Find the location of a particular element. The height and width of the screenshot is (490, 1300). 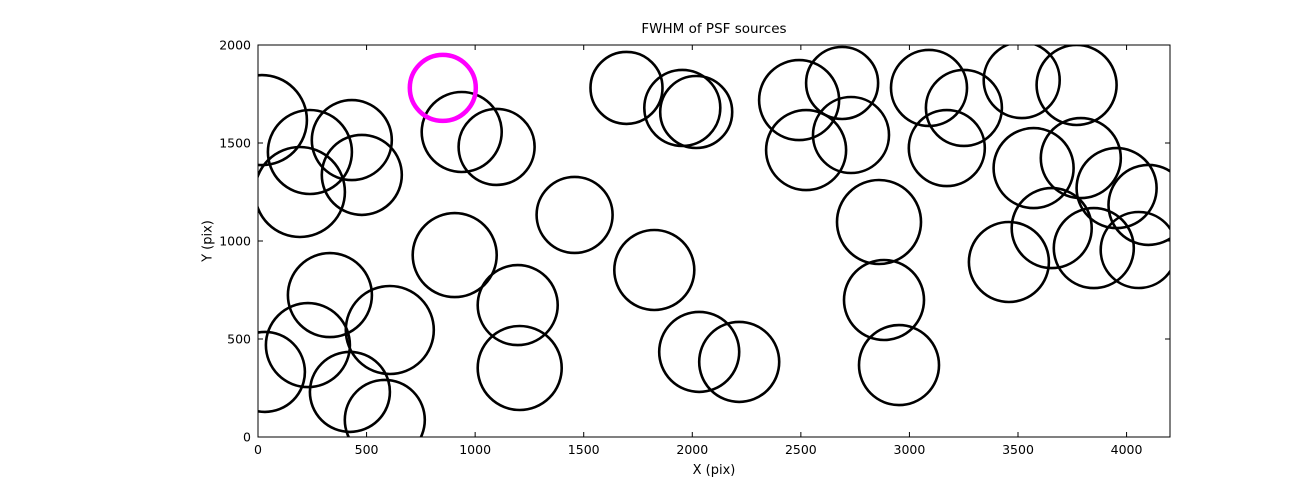

chart-title: FWHM of PSF sources is located at coordinates (714, 29).